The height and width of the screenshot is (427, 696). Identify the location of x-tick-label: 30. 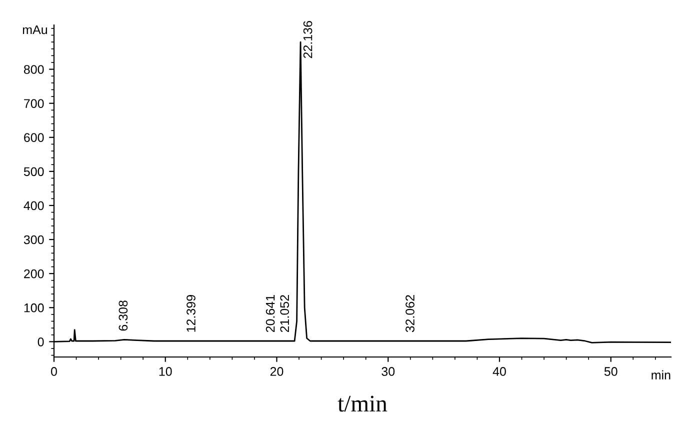
(388, 371).